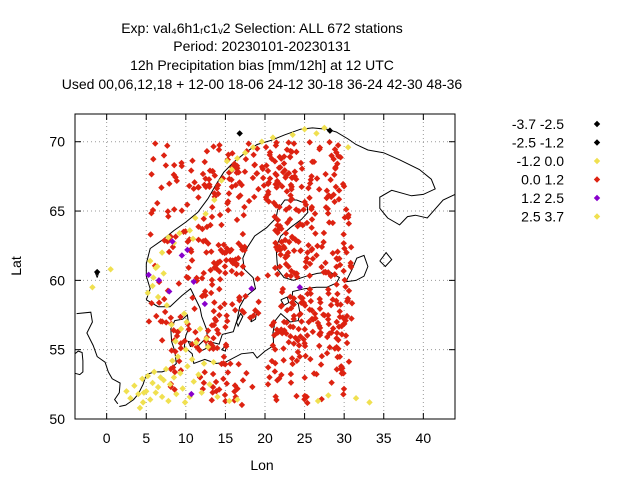 This screenshot has width=640, height=480. I want to click on y-tick-label: 55, so click(57, 350).